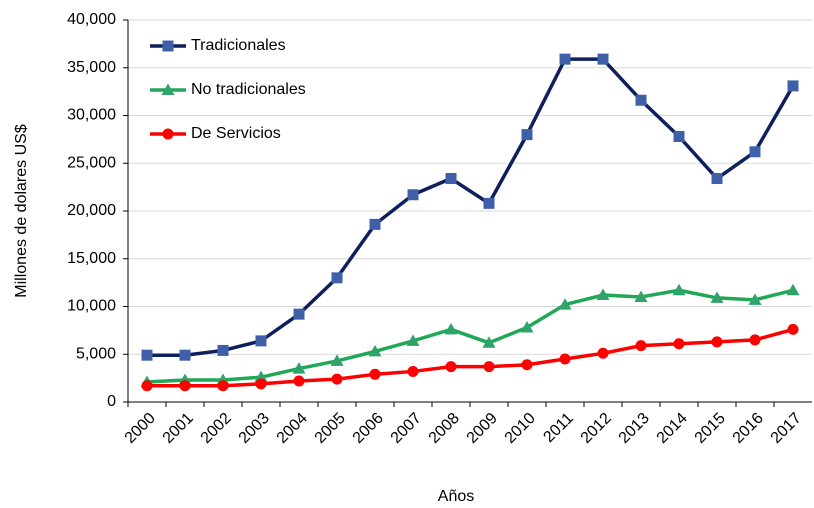 Image resolution: width=814 pixels, height=508 pixels. Describe the element at coordinates (456, 496) in the screenshot. I see `x-axis-label: Años` at that location.